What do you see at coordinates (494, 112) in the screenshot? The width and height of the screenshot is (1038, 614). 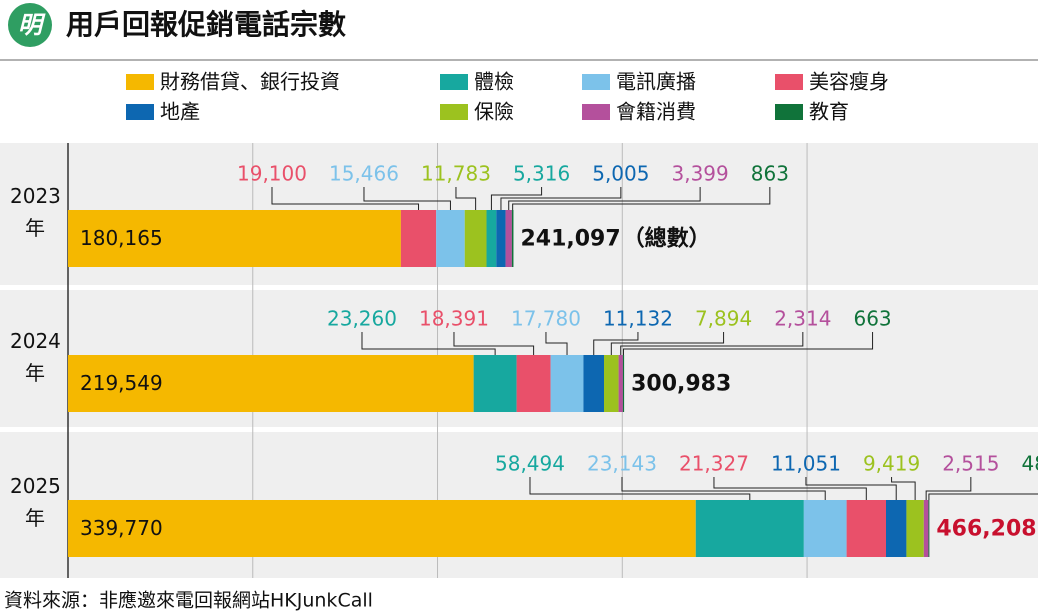 I see `legend-label: 保險` at bounding box center [494, 112].